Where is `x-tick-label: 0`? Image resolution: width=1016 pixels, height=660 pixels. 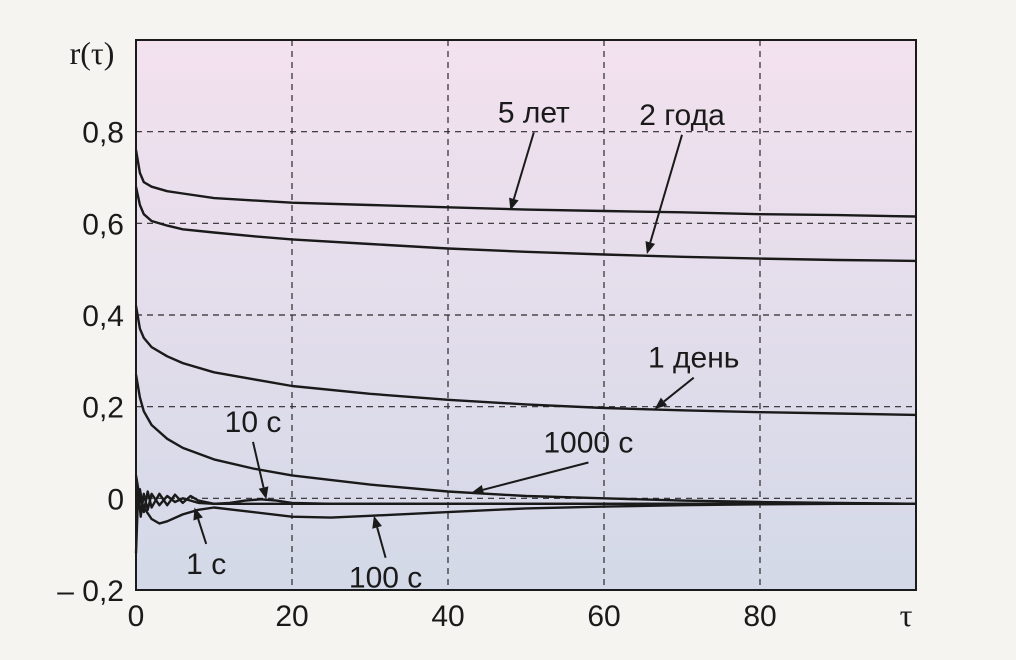
x-tick-label: 0 is located at coordinates (136, 616).